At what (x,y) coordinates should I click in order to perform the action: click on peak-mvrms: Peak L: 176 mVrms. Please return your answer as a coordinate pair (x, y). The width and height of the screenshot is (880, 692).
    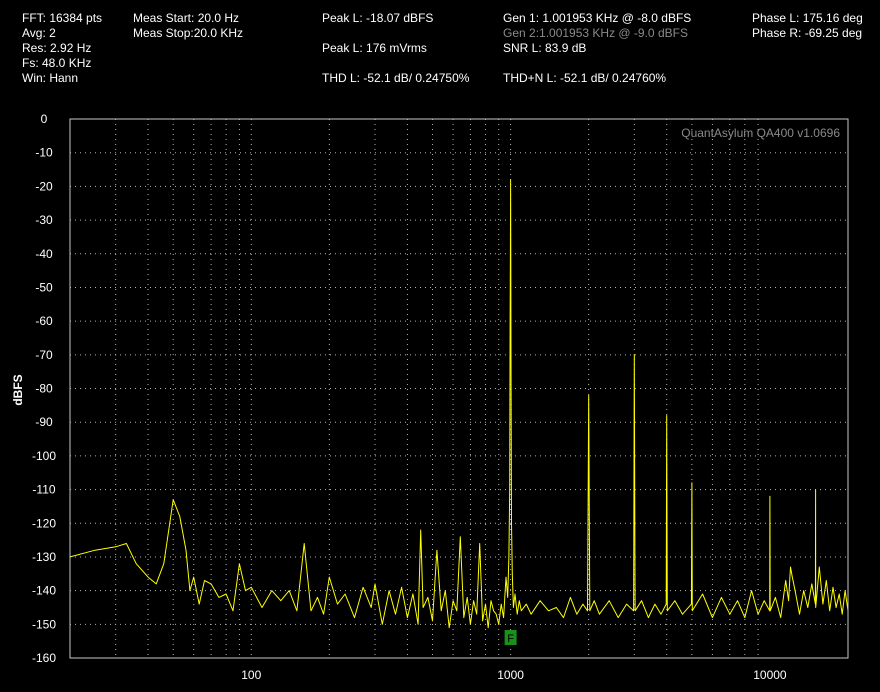
    Looking at the image, I should click on (374, 48).